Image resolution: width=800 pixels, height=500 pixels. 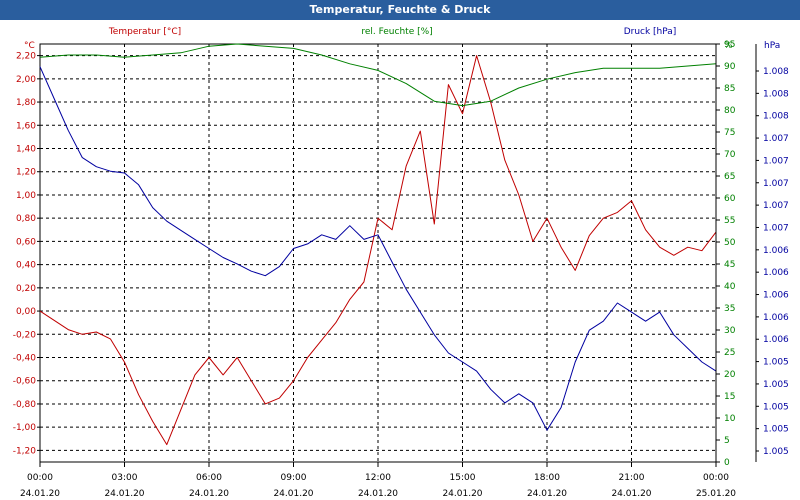 What do you see at coordinates (26, 103) in the screenshot?
I see `temperature-tick-label: 1,80` at bounding box center [26, 103].